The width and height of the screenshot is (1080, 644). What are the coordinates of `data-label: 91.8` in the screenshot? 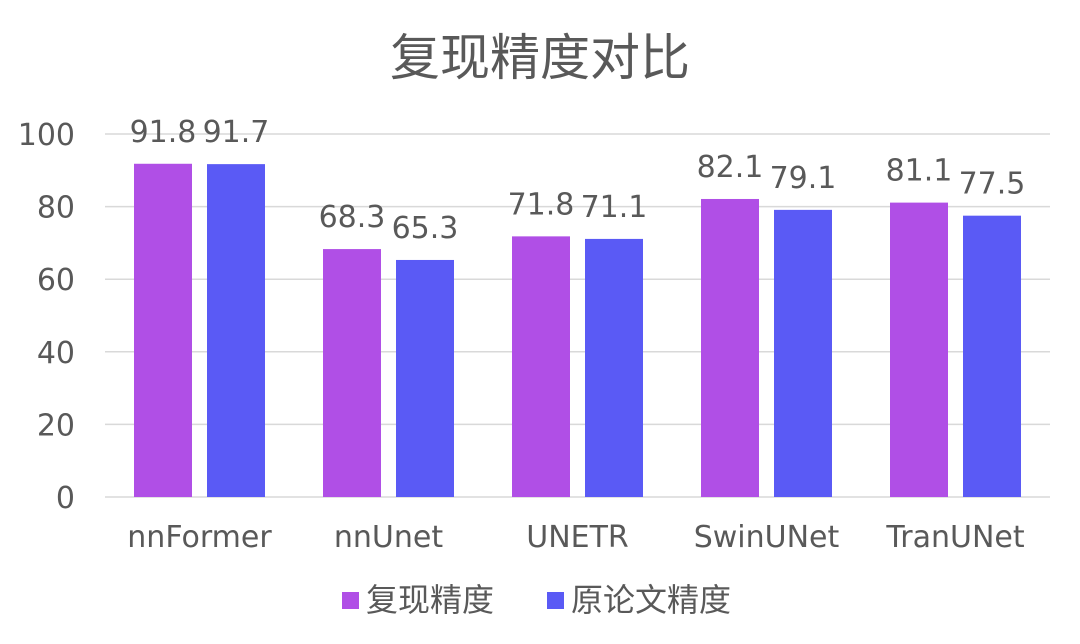 It's located at (163, 132).